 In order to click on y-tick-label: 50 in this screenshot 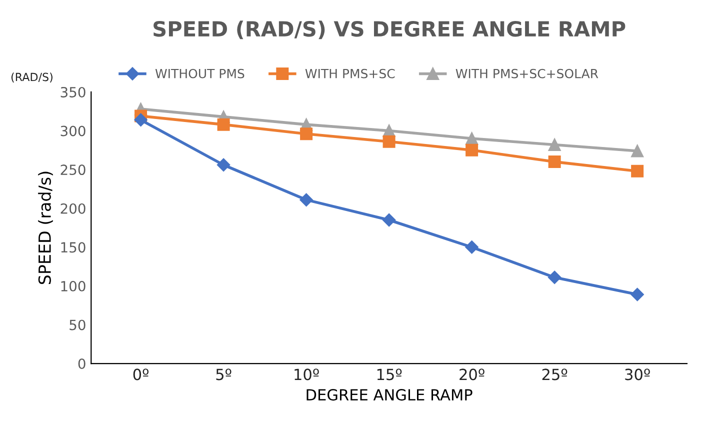, I will do `click(78, 325)`.